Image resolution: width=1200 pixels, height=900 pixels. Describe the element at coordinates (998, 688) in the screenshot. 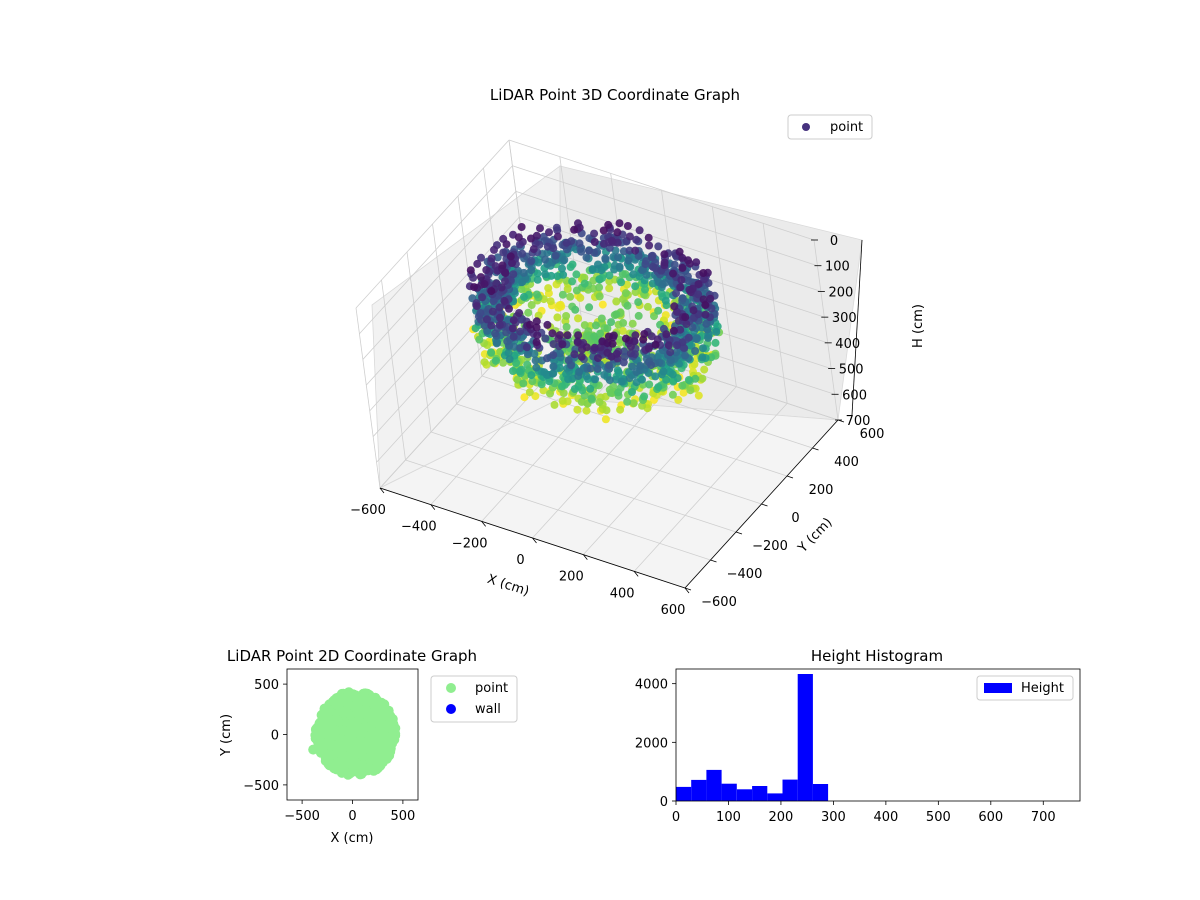

I see `legend-marker-height` at that location.